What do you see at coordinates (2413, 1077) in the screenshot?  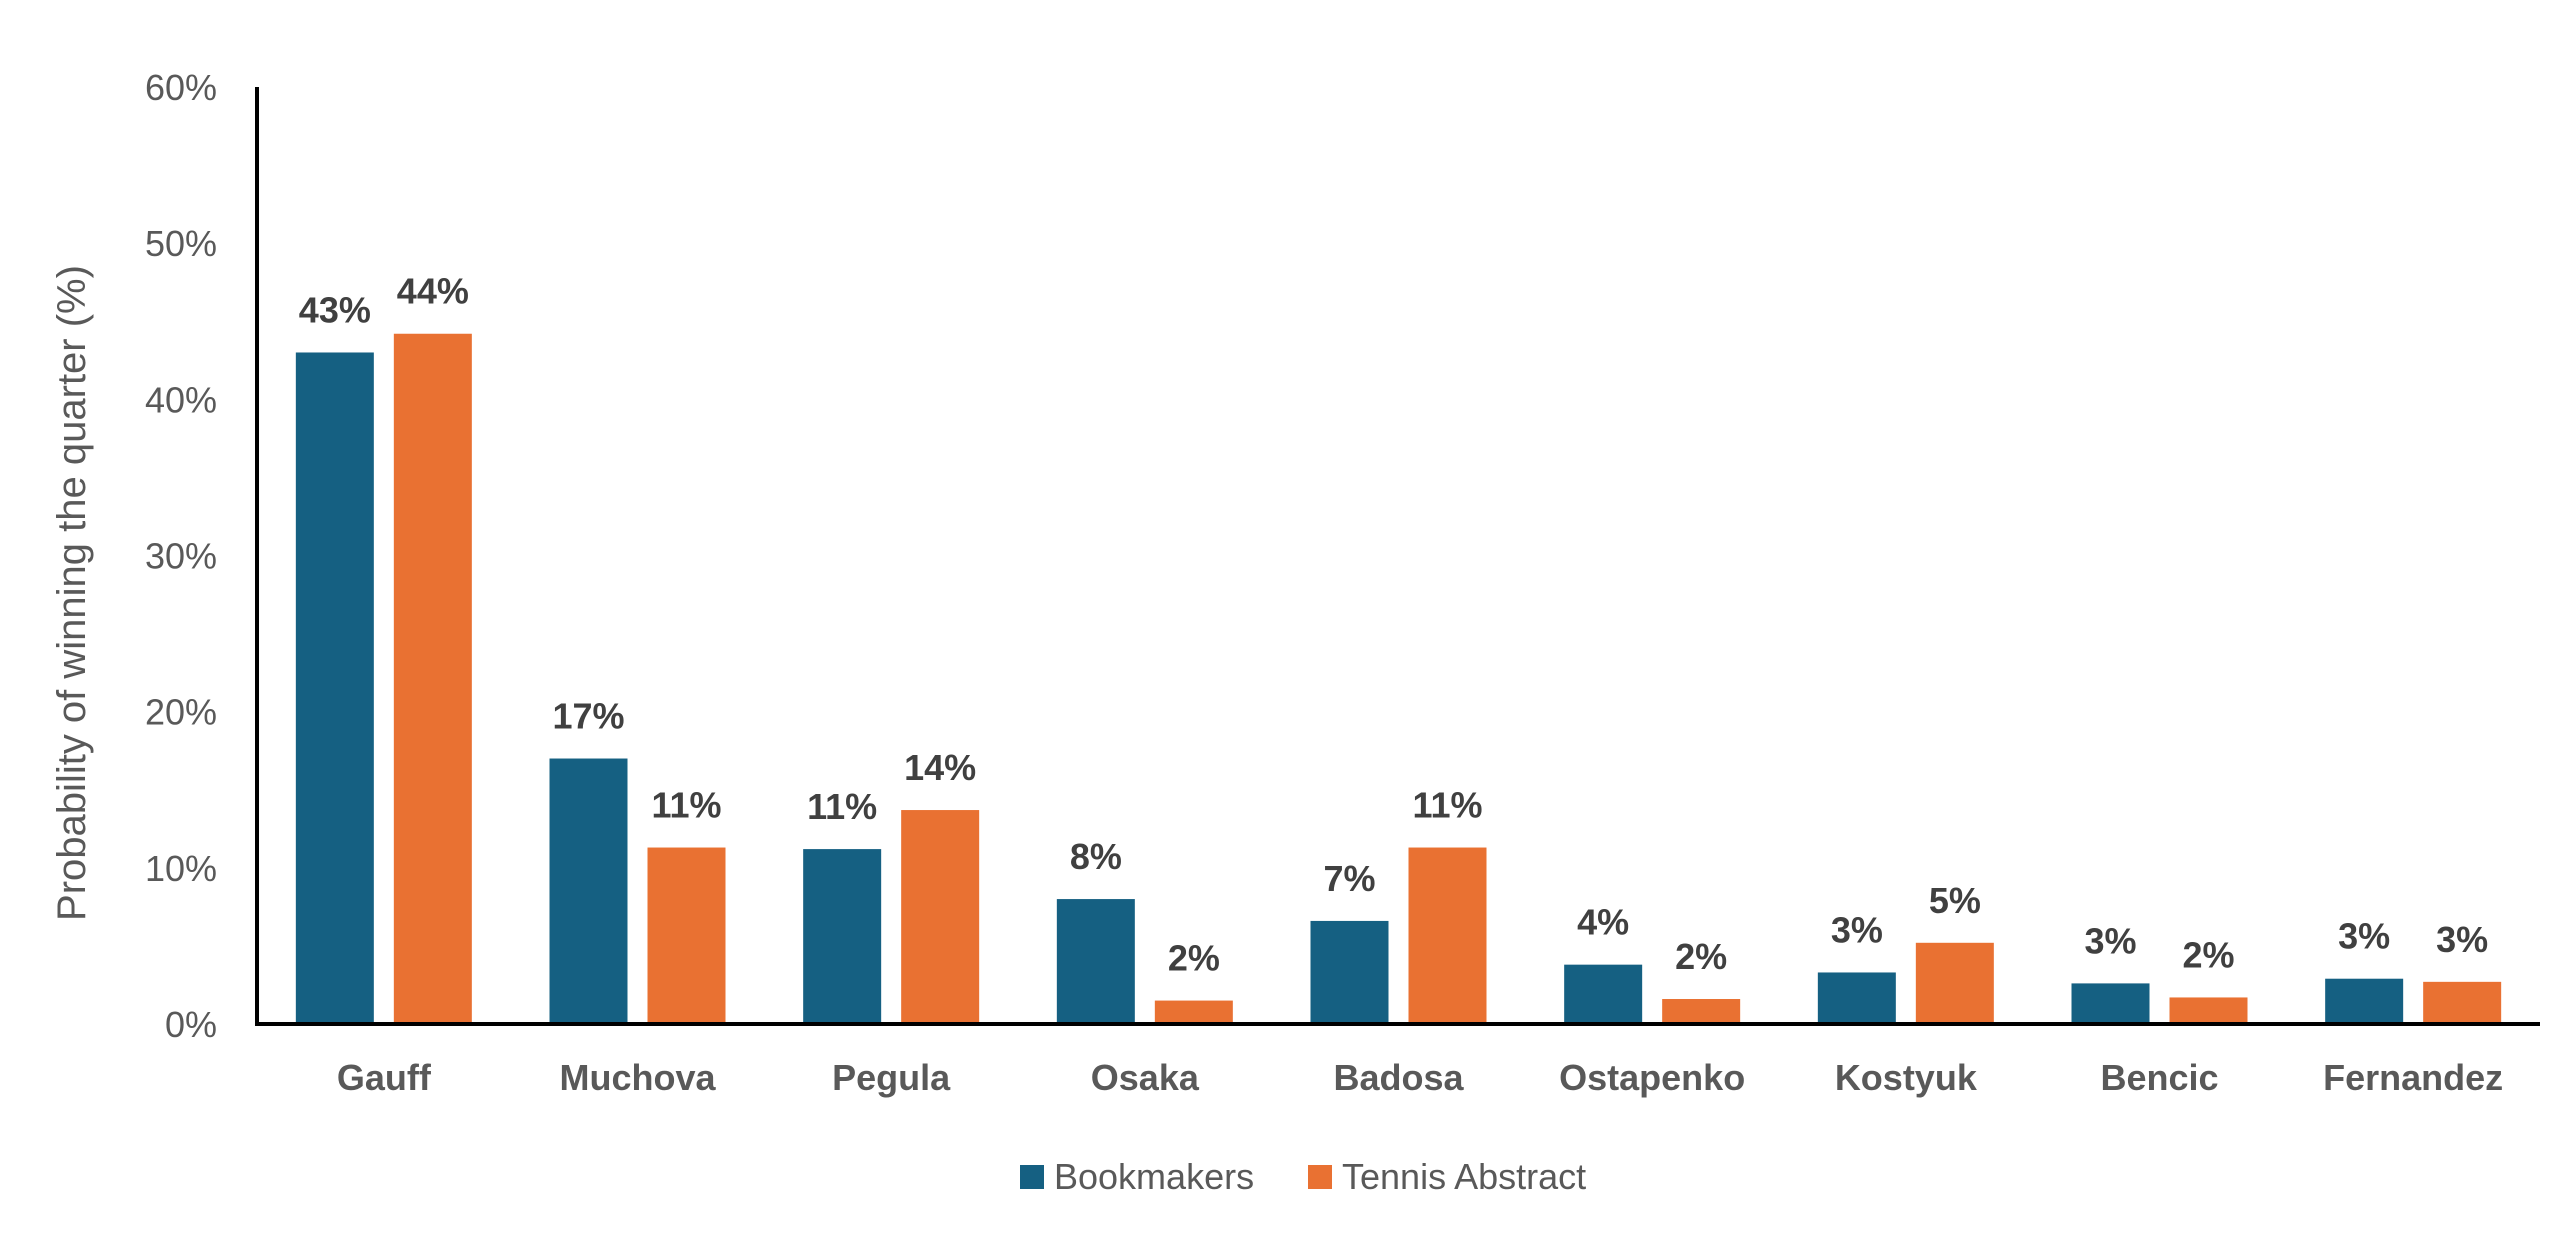 I see `category-label: Fernandez` at bounding box center [2413, 1077].